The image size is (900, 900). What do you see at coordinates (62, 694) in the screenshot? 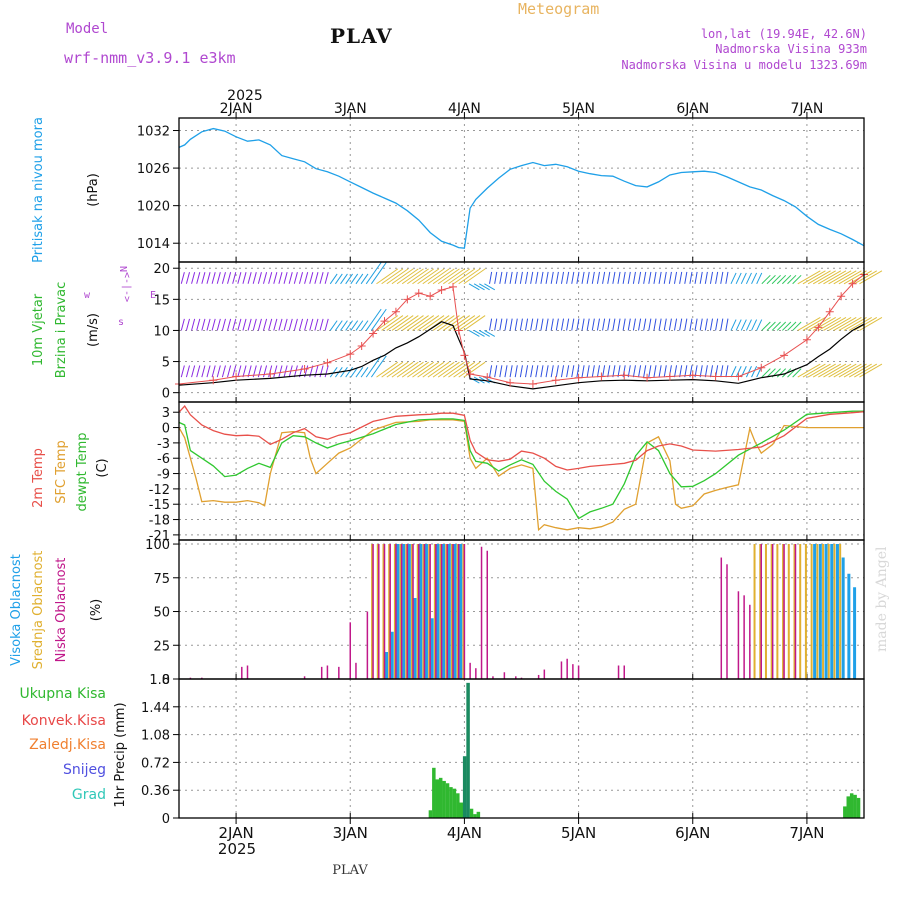
I see `precip-legend-item: Ukupna Kisa` at bounding box center [62, 694].